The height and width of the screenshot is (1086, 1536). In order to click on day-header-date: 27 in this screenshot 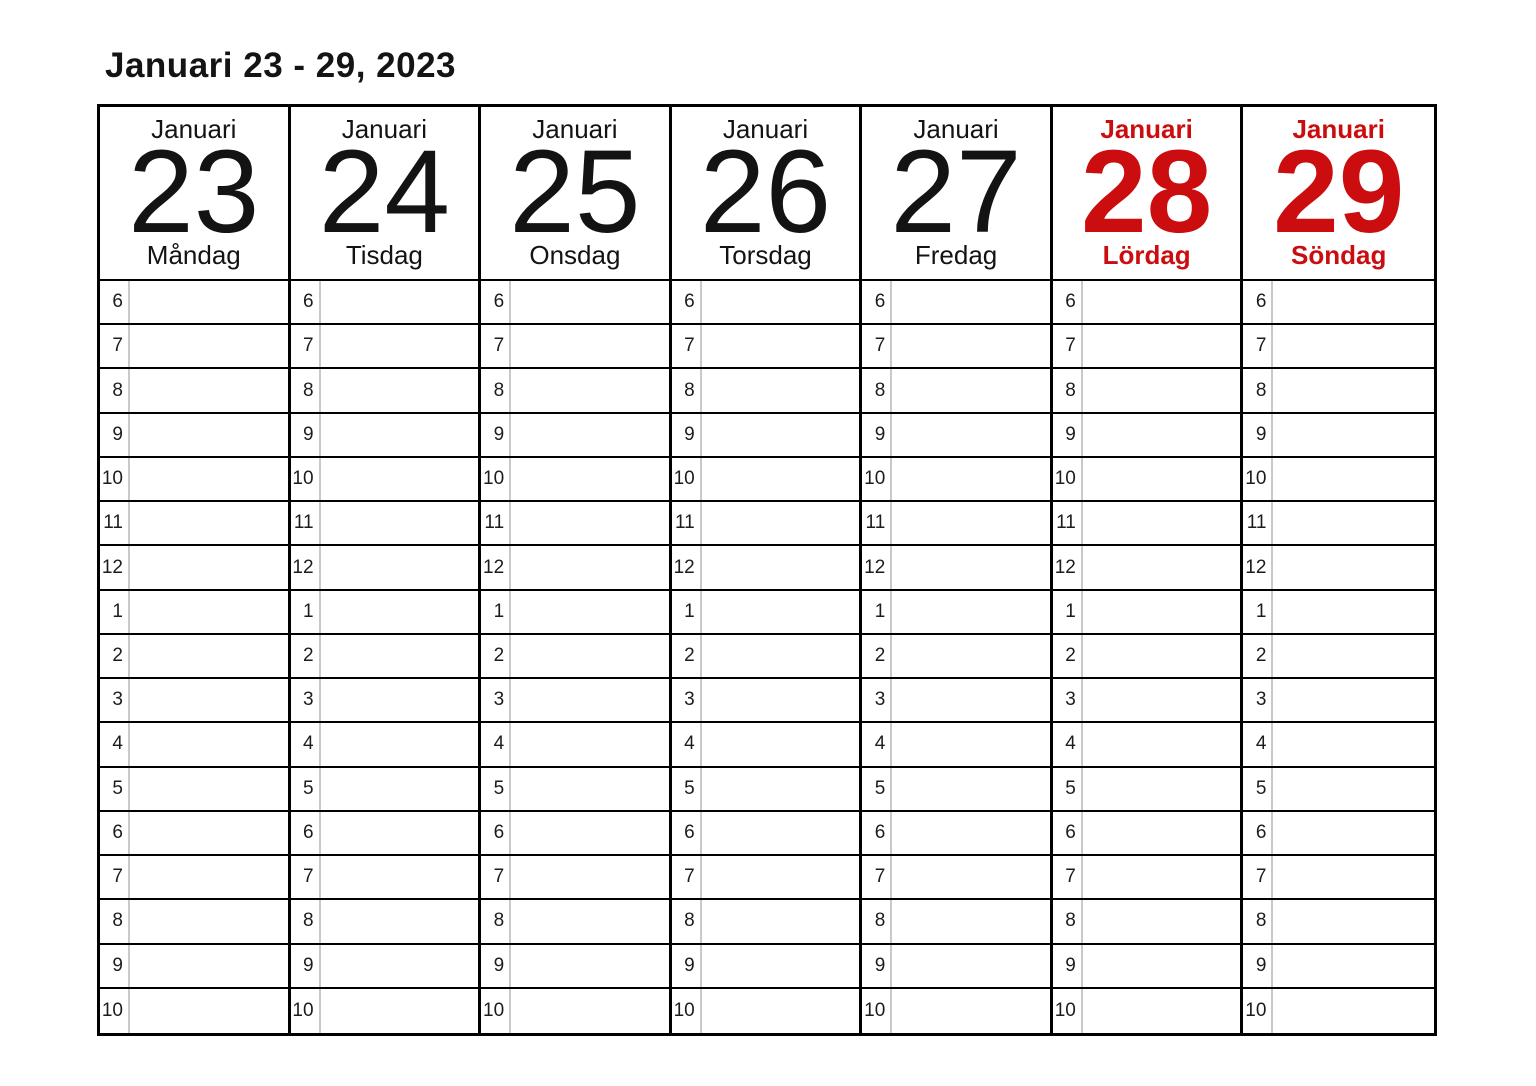, I will do `click(956, 191)`.